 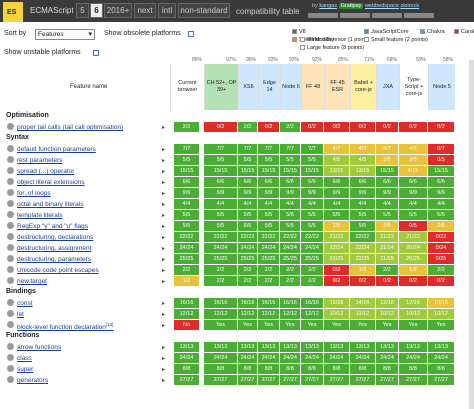 I want to click on feature-name: new.target, so click(x=32, y=281).